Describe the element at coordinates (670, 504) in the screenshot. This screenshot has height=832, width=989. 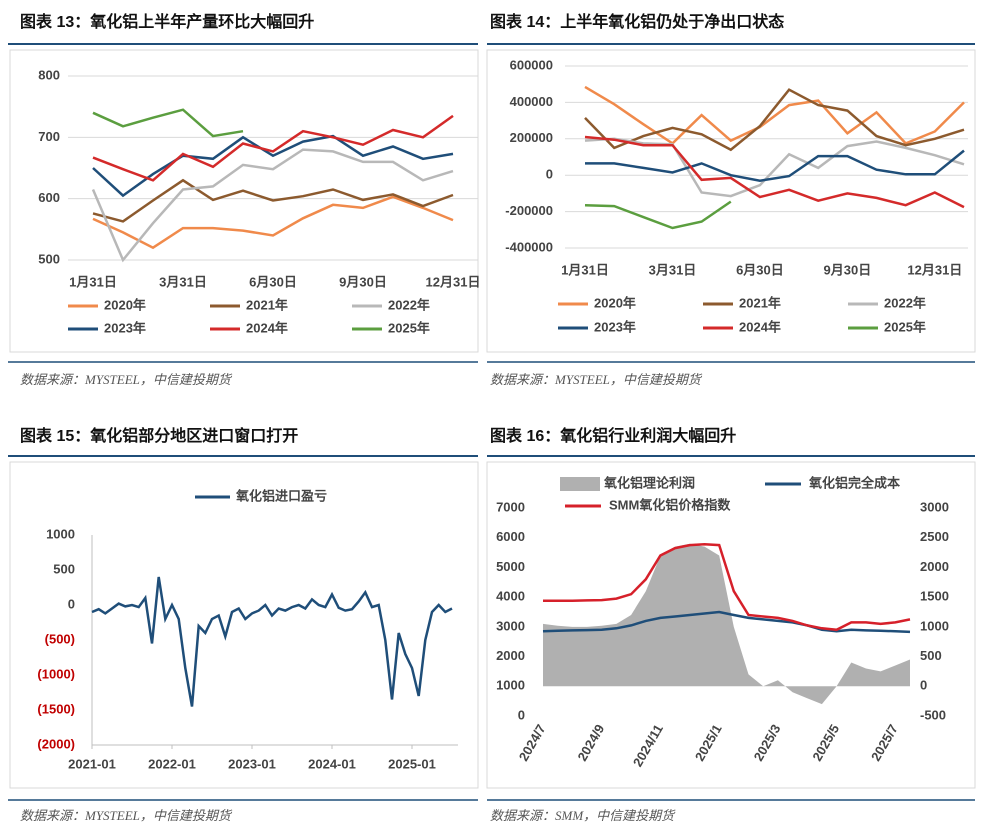
I see `legend-label: SMM氧化铝价格指数` at that location.